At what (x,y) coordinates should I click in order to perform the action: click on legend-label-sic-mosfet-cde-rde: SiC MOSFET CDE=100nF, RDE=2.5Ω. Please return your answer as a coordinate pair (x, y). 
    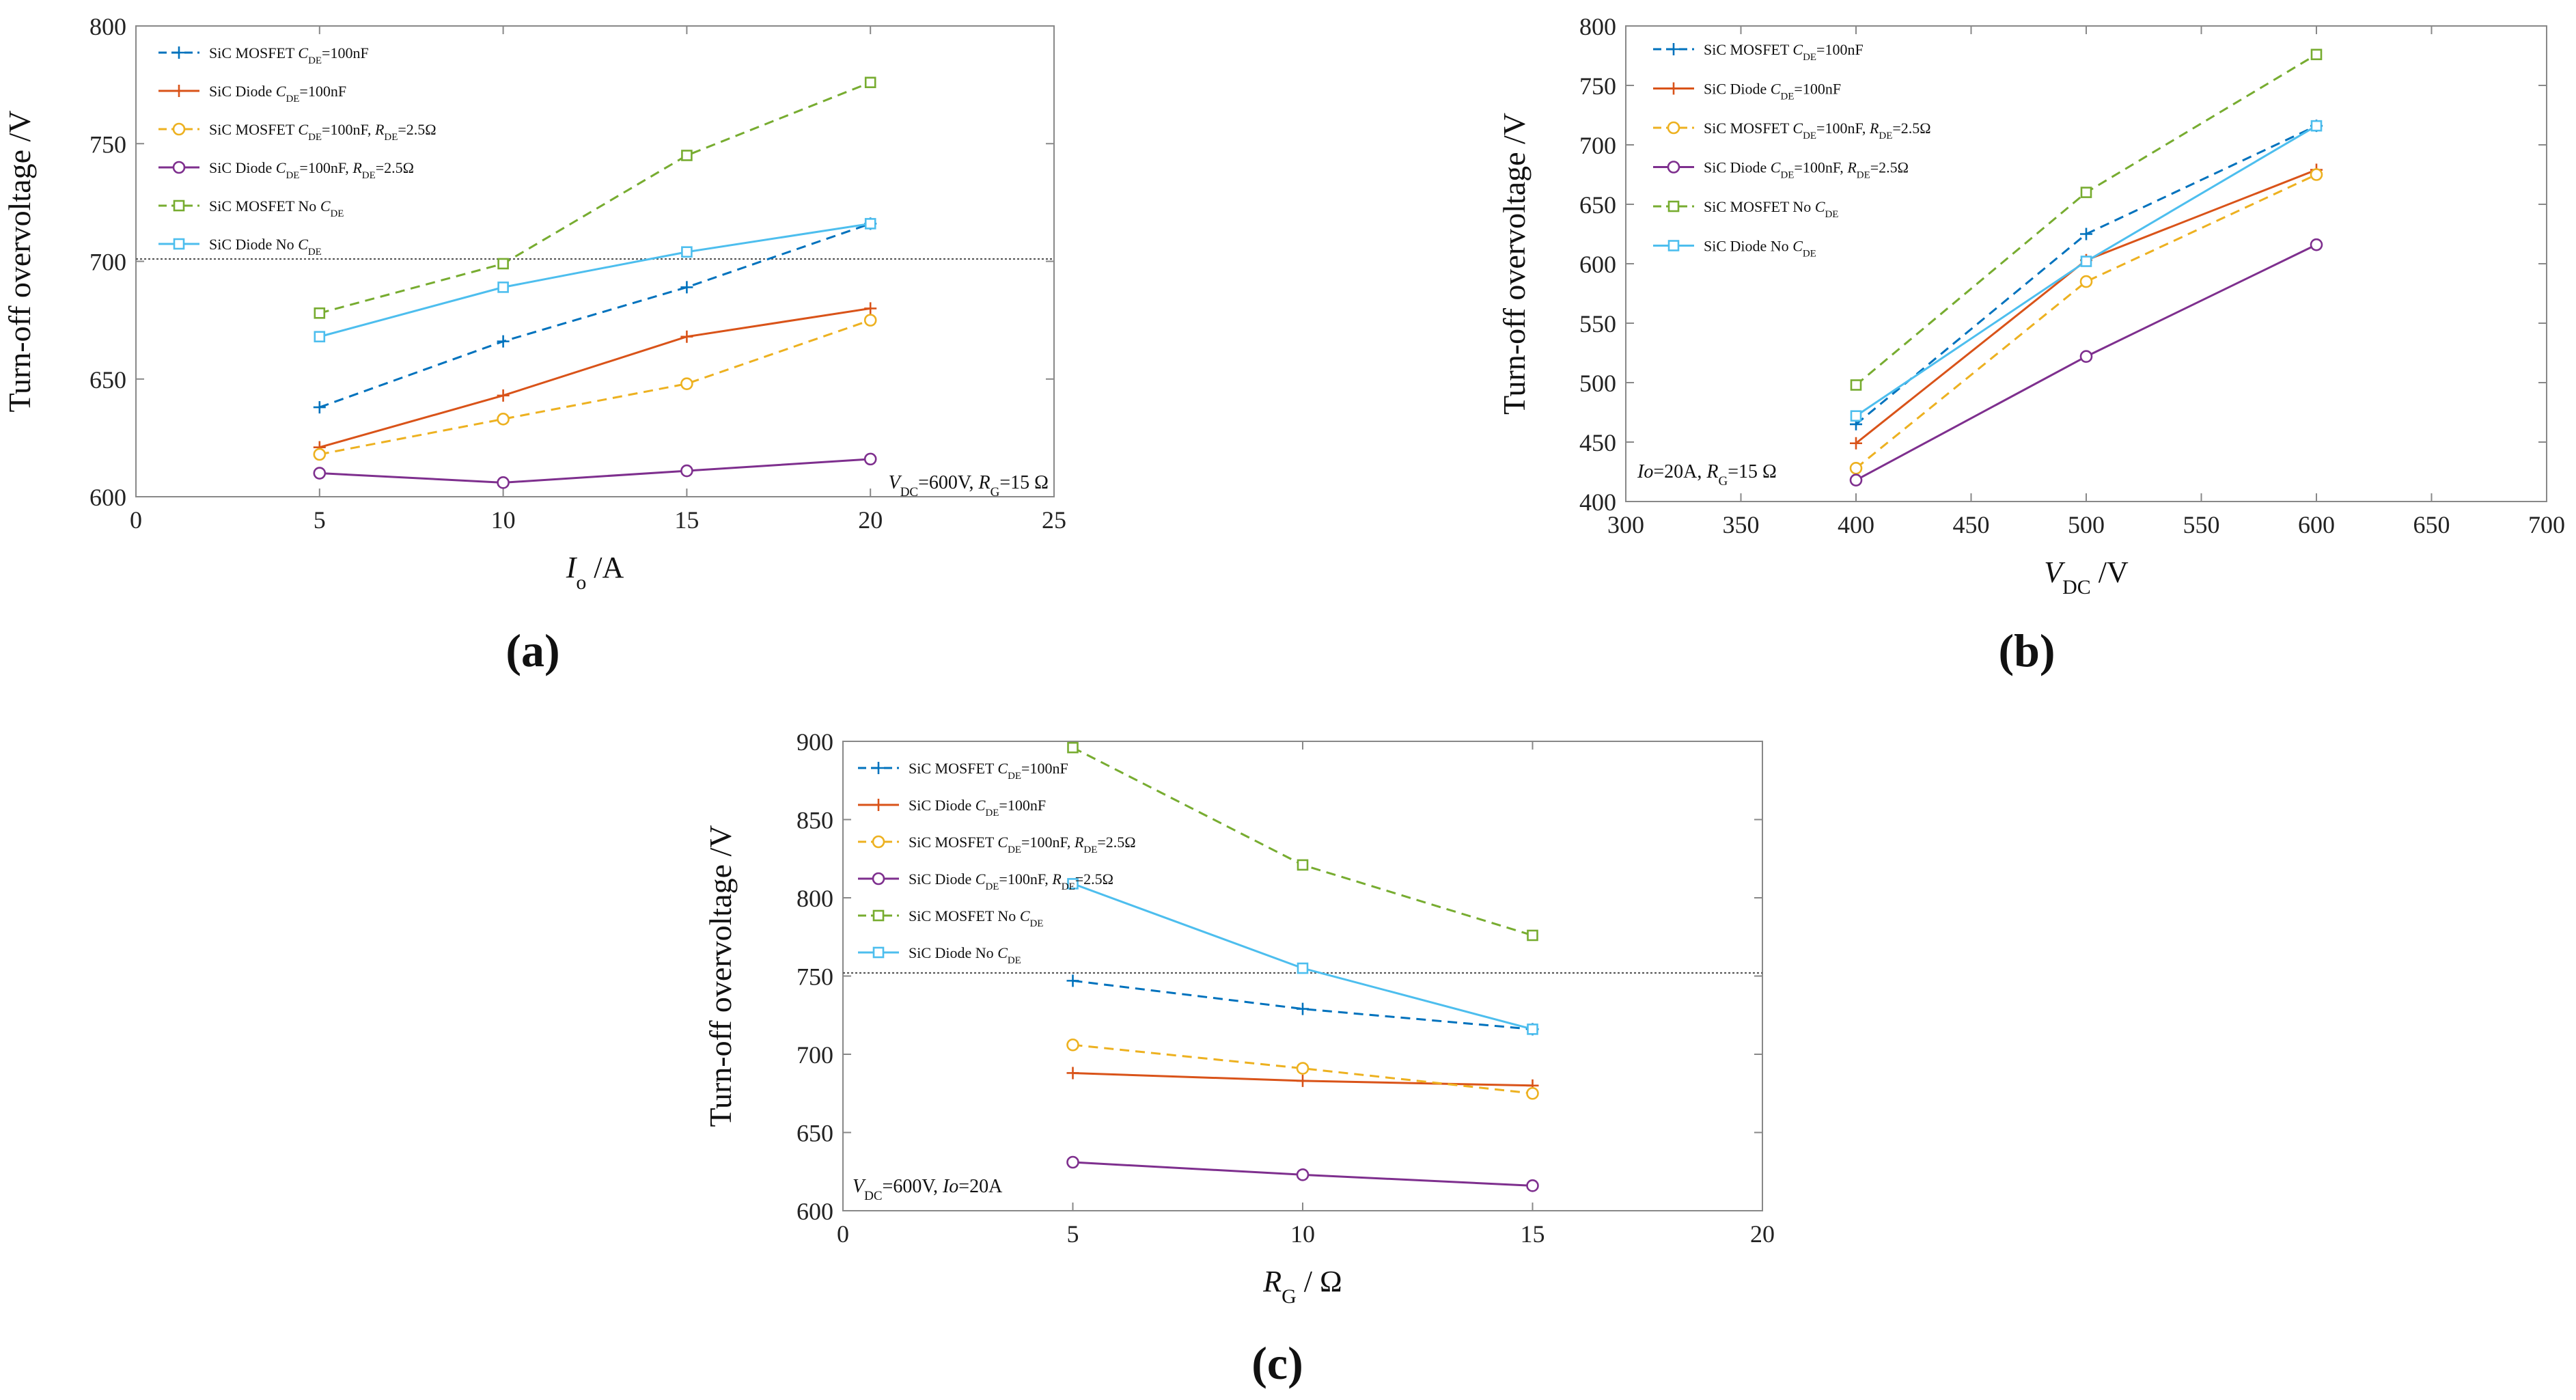
    Looking at the image, I should click on (1817, 130).